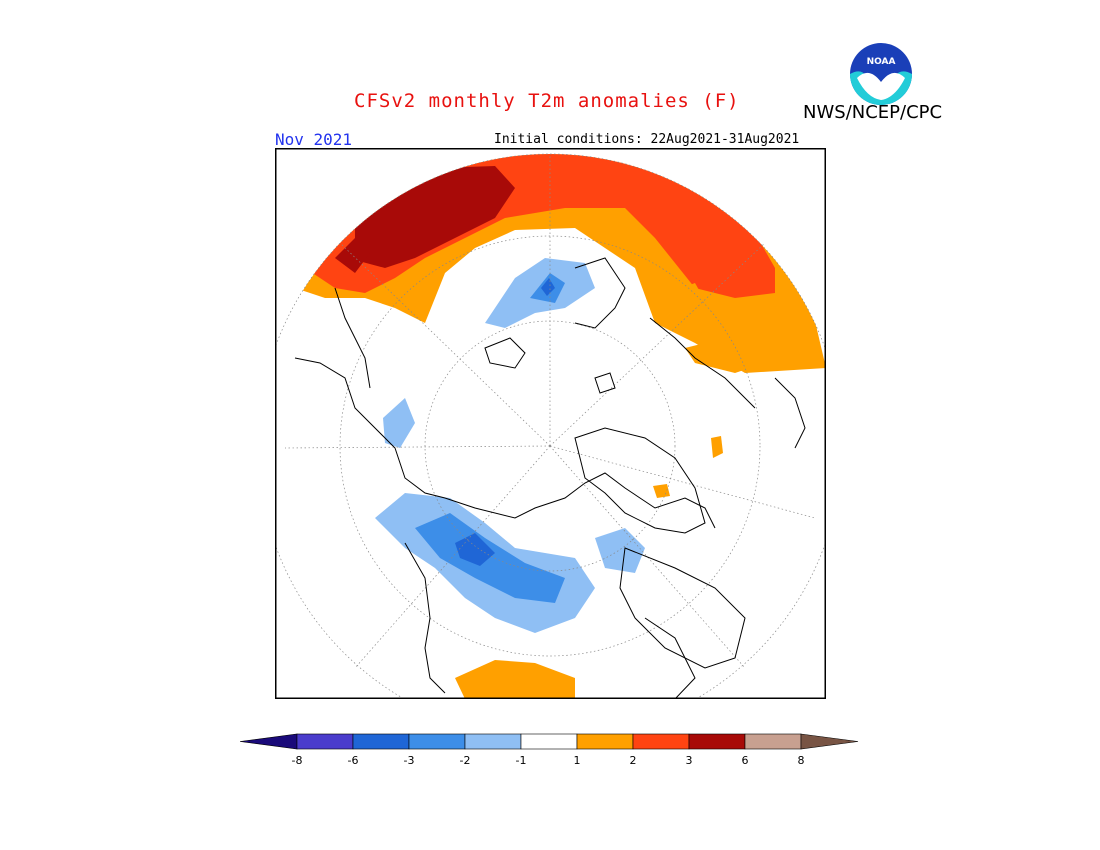 Image resolution: width=1100 pixels, height=850 pixels. What do you see at coordinates (515, 679) in the screenshot?
I see `anomaly-orange-south` at bounding box center [515, 679].